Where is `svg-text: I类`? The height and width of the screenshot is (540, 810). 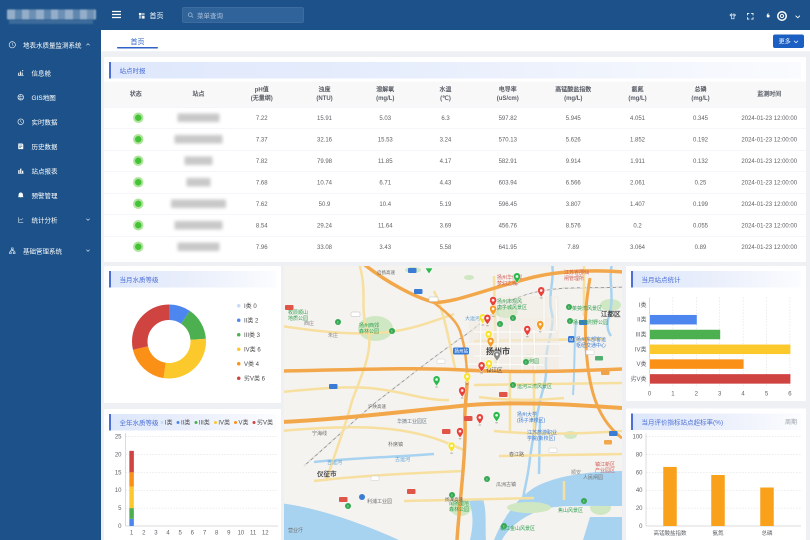
svg-text: I类 is located at coordinates (643, 305).